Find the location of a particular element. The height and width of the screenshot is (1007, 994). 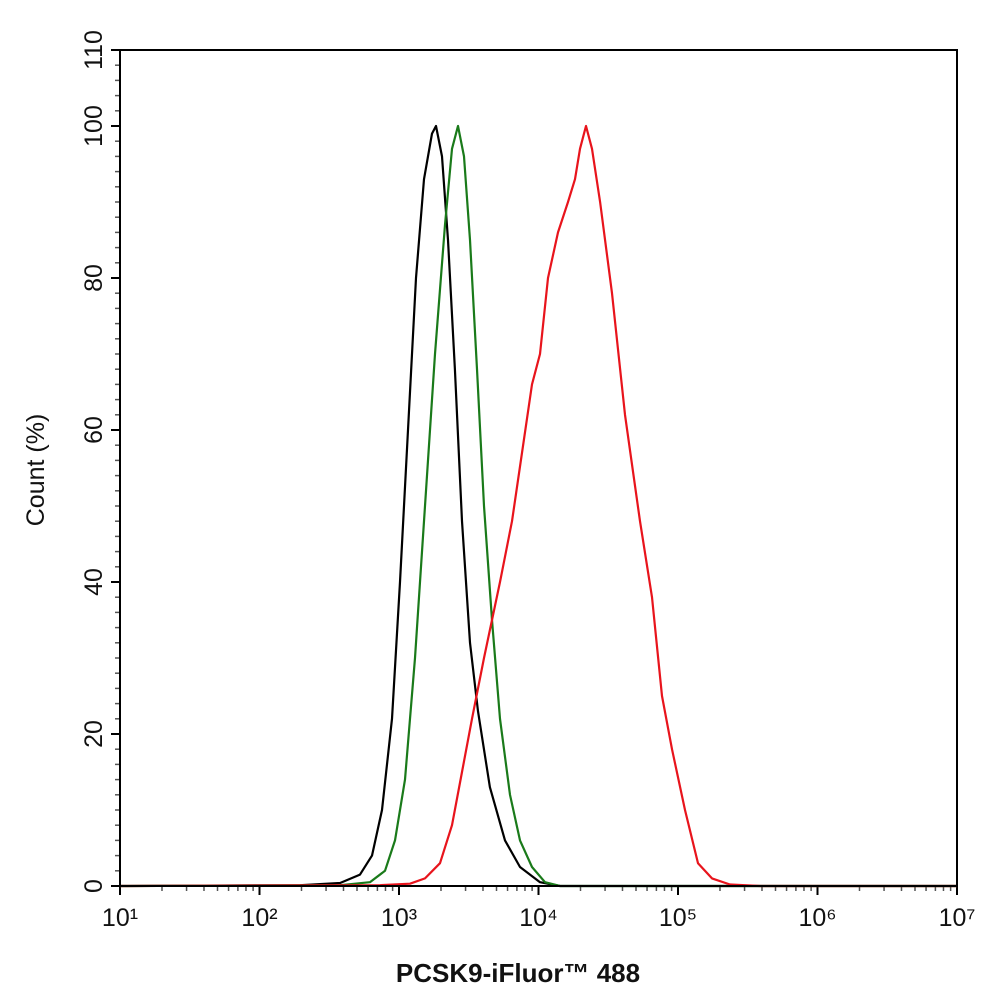

y-tick-label: 0 is located at coordinates (94, 886).